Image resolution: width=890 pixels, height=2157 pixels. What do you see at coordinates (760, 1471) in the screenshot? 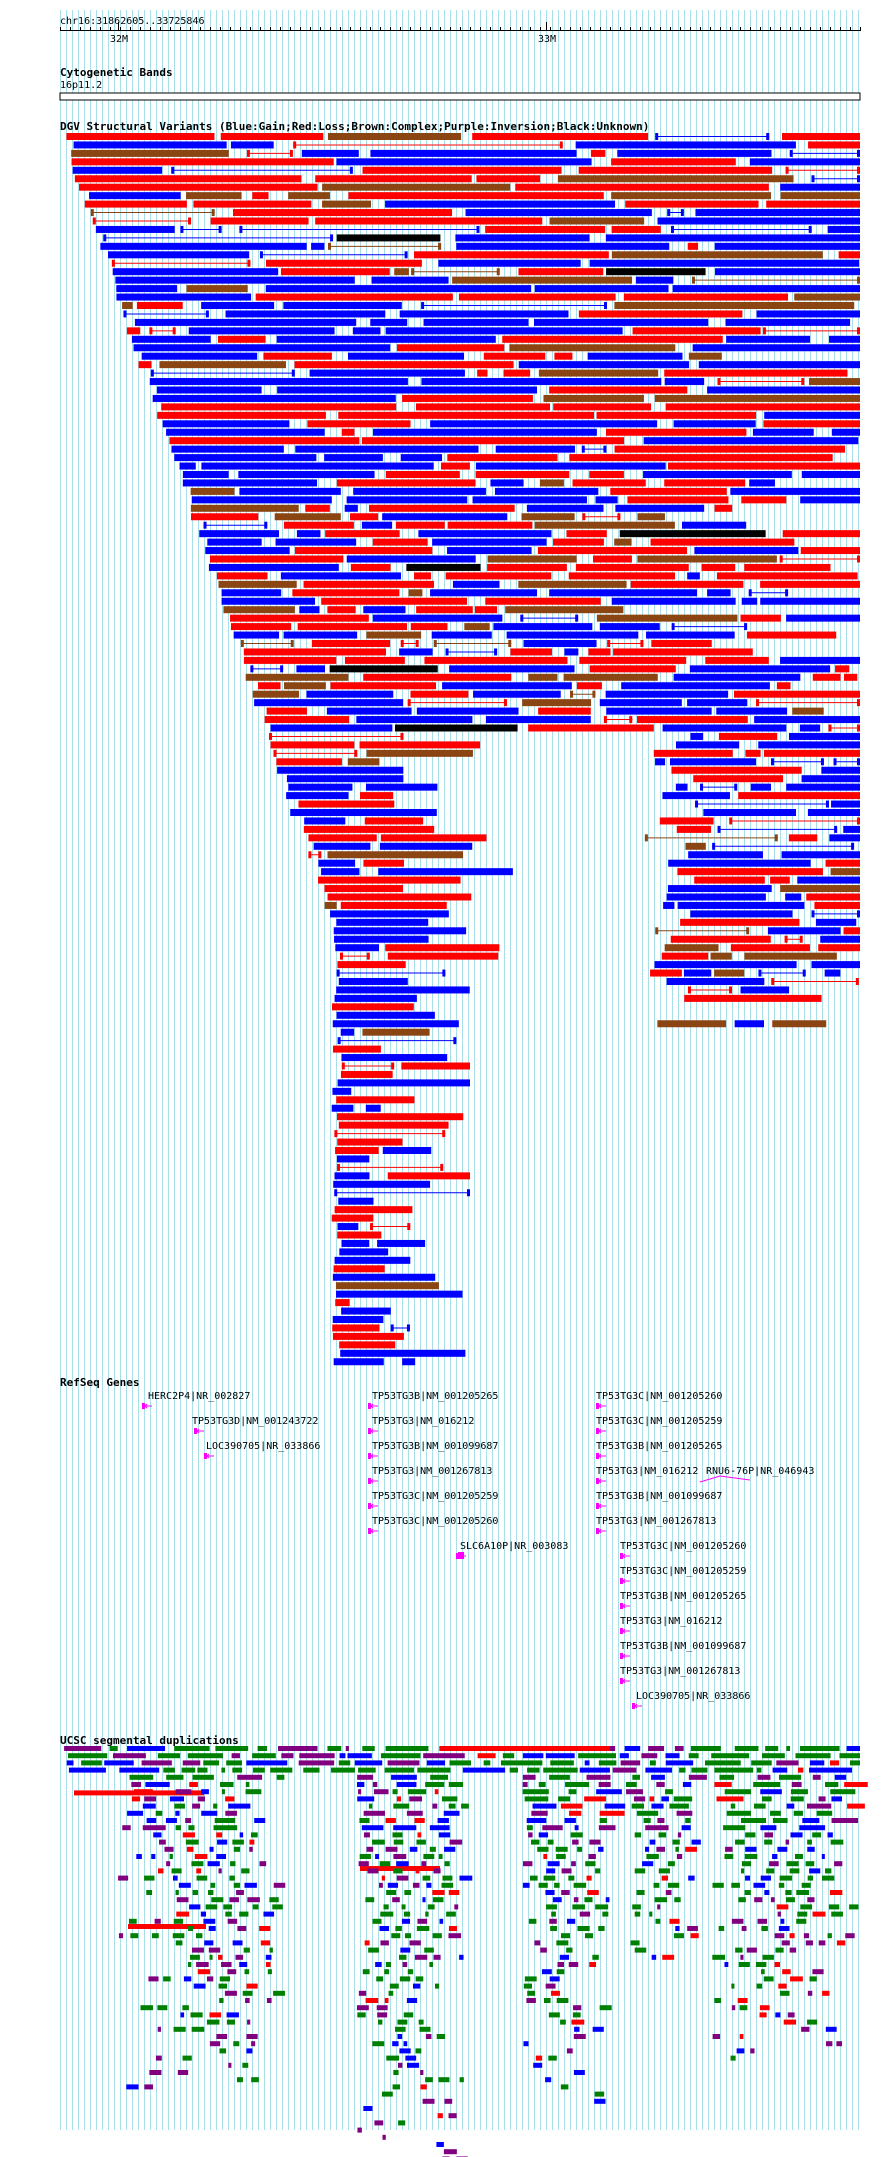
I see `gene-label: RNU6-76P|NR_046943` at bounding box center [760, 1471].